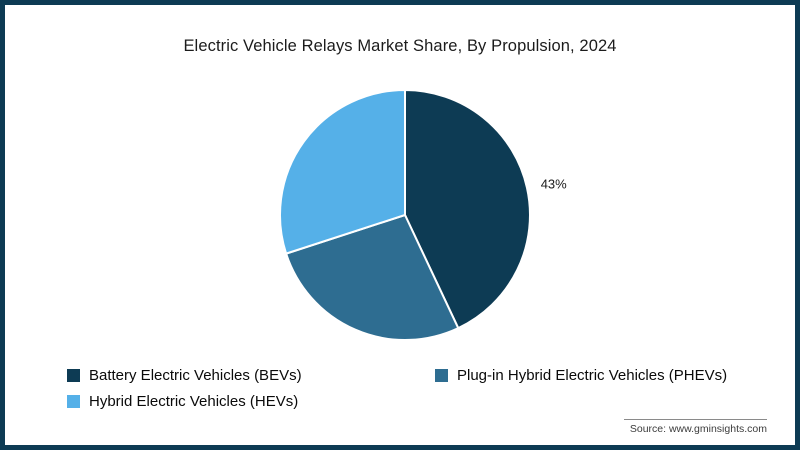 The height and width of the screenshot is (450, 800). I want to click on legend-item-bevs: Battery Electric Vehicles (BEVs), so click(251, 375).